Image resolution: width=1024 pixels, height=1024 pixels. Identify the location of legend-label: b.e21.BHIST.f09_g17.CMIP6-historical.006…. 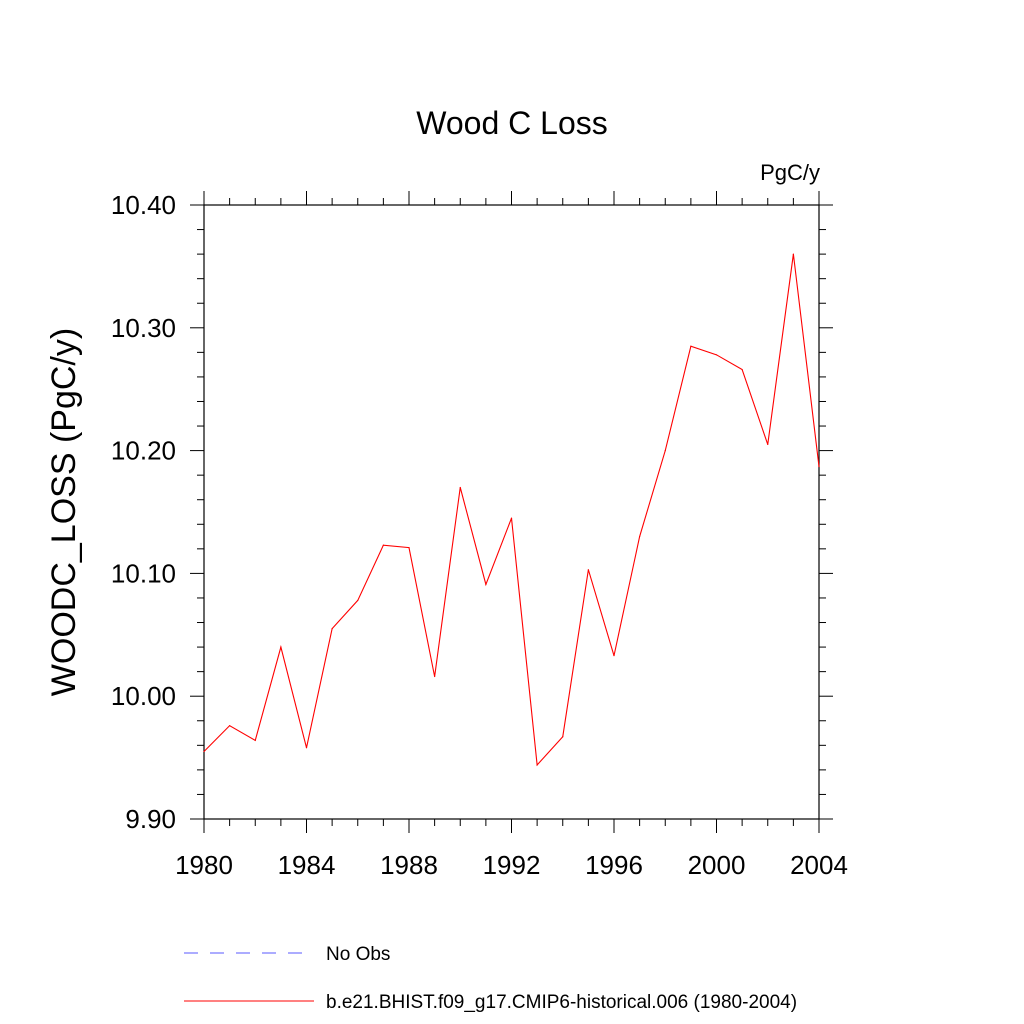
(561, 1002).